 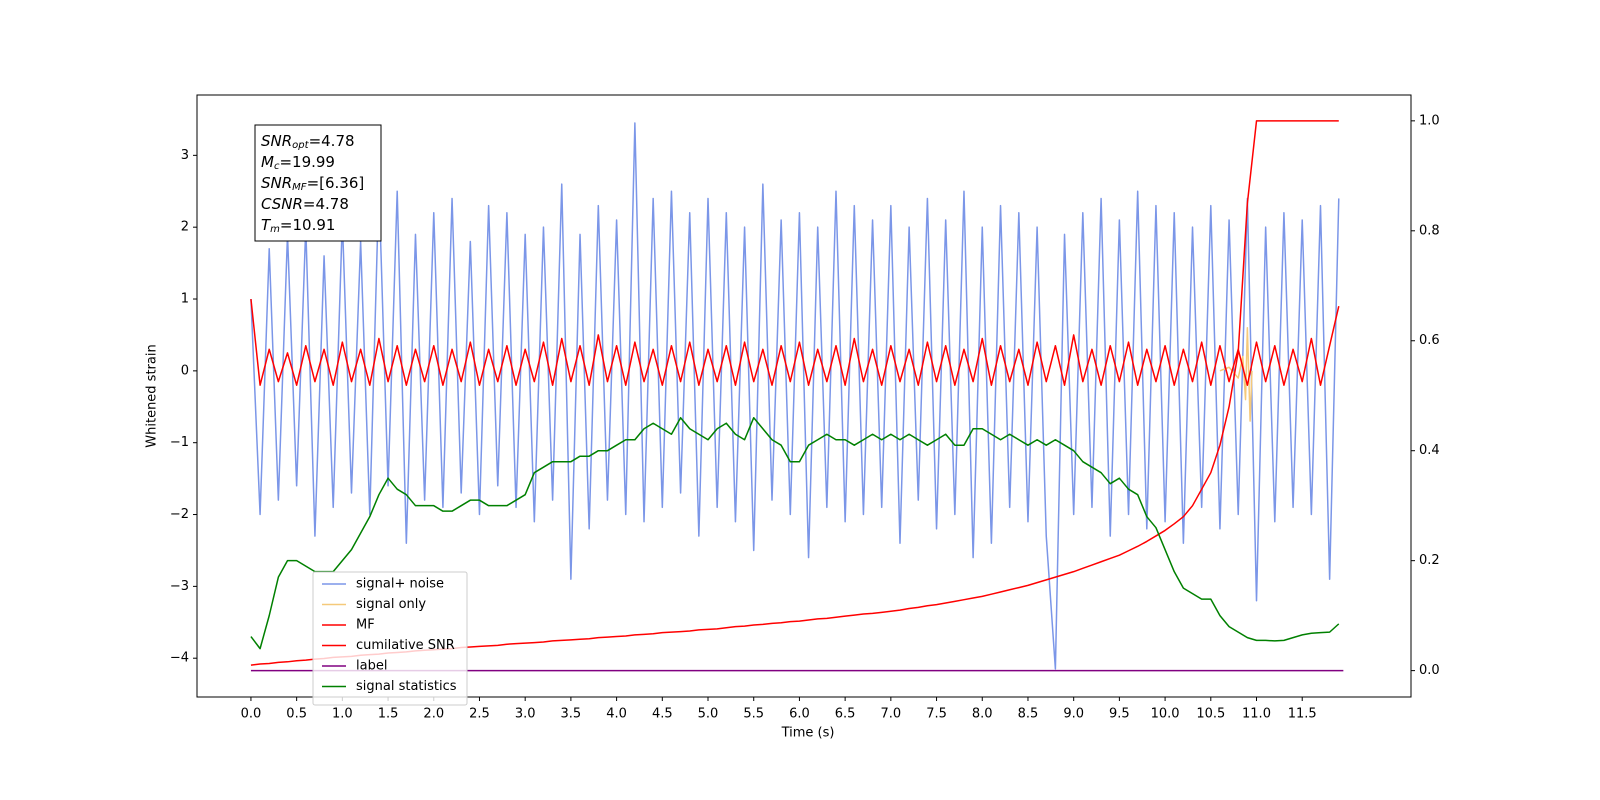 I want to click on x-tick-label: 7.0, so click(x=891, y=714).